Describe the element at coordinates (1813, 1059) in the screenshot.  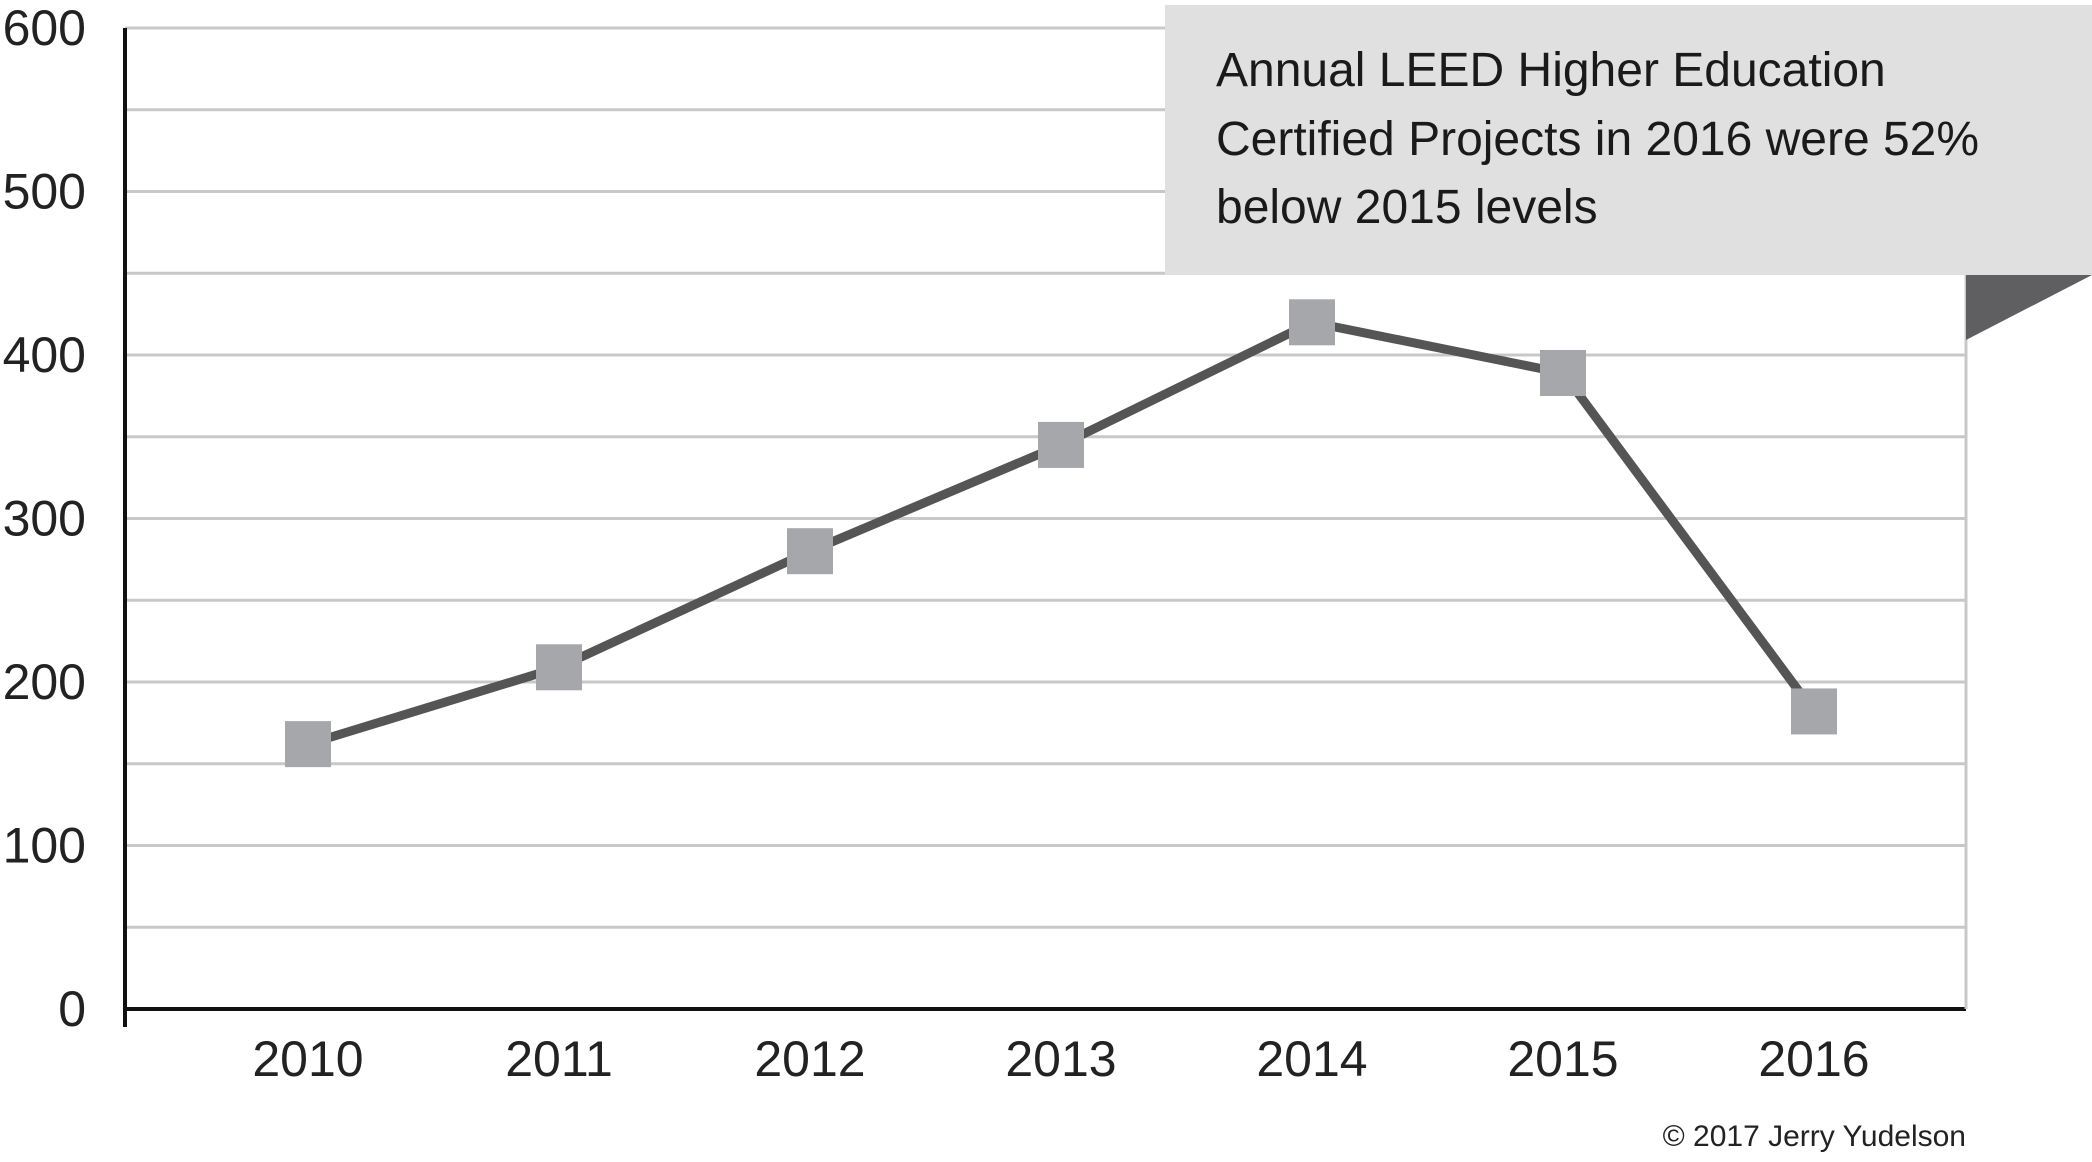
I see `x-tick-label: 2016` at that location.